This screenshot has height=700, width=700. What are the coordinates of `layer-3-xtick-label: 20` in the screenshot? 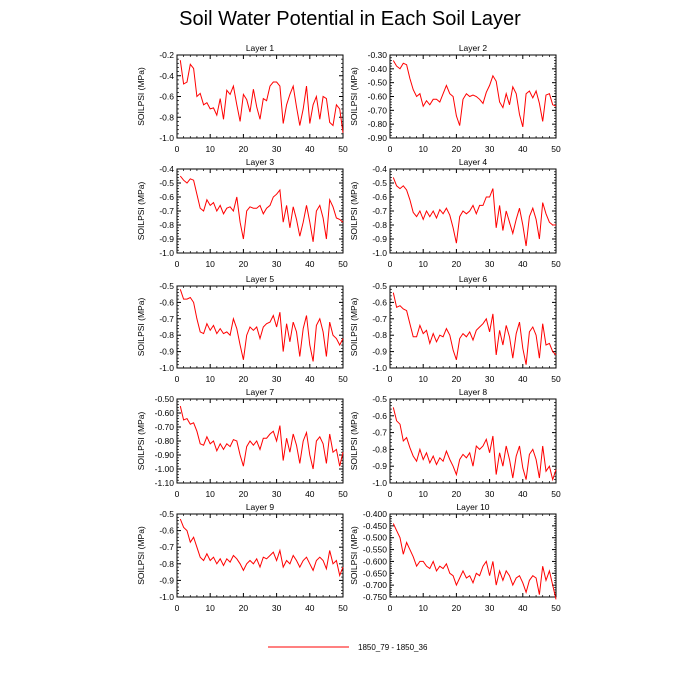 It's located at (244, 264).